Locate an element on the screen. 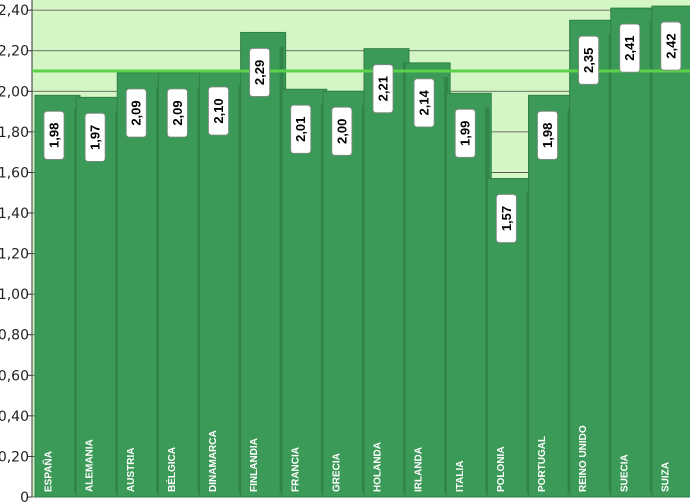 The width and height of the screenshot is (690, 502). y-tick-label: 2,40 is located at coordinates (14, 11).